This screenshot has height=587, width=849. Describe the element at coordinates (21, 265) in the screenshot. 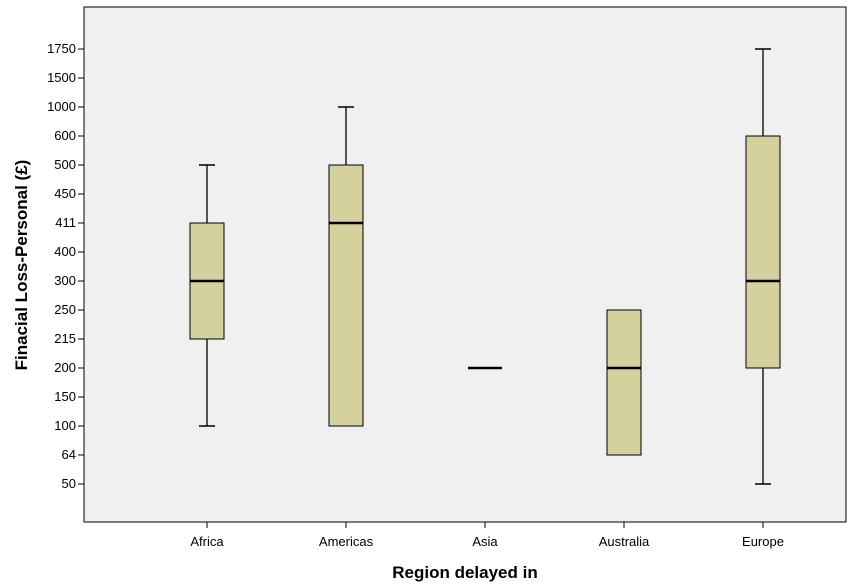

I see `y-axis-title: Finacial Loss-Personal (£)` at that location.